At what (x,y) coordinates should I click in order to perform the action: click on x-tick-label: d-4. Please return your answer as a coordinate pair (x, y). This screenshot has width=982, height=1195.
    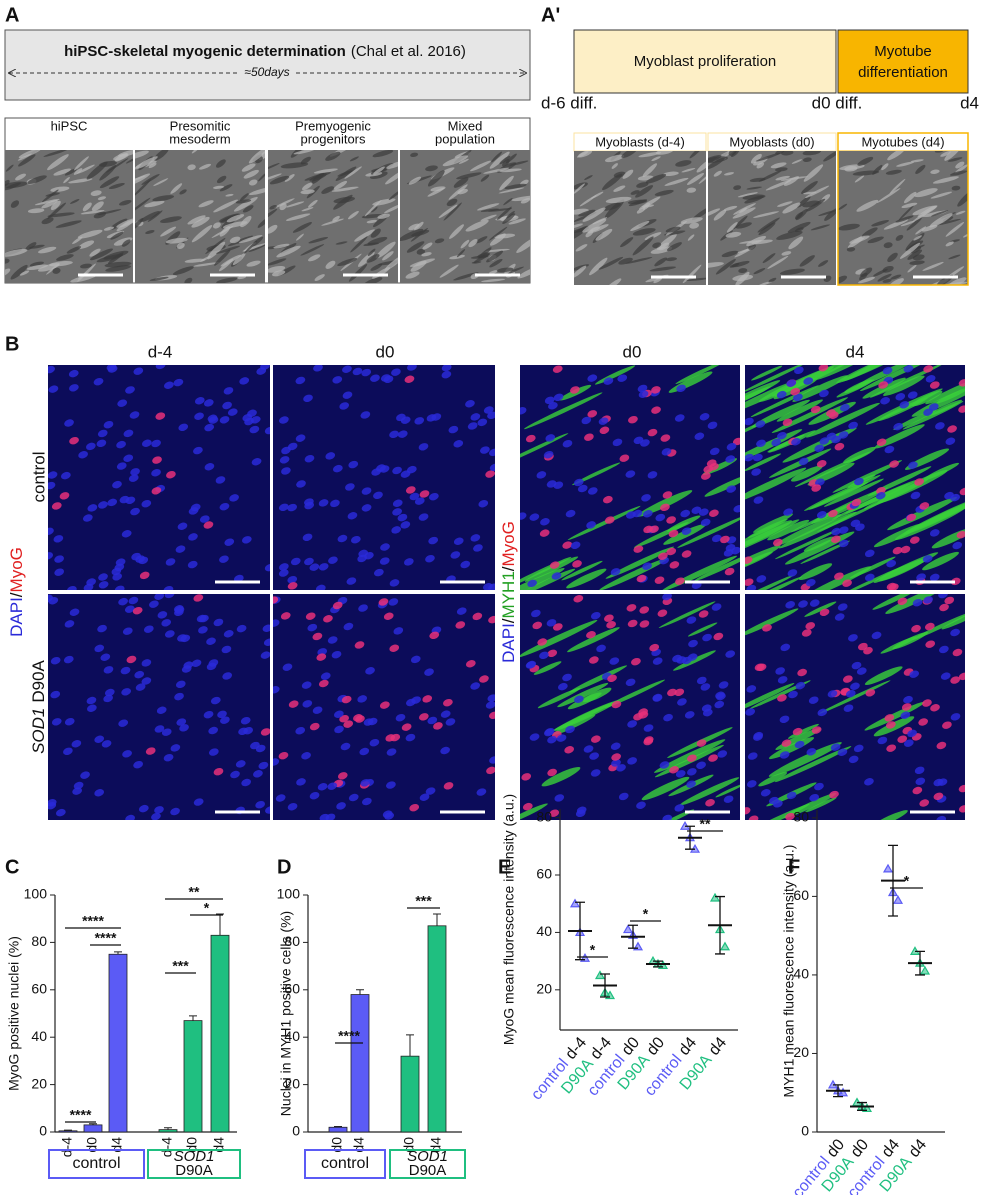
    Looking at the image, I should click on (67, 1147).